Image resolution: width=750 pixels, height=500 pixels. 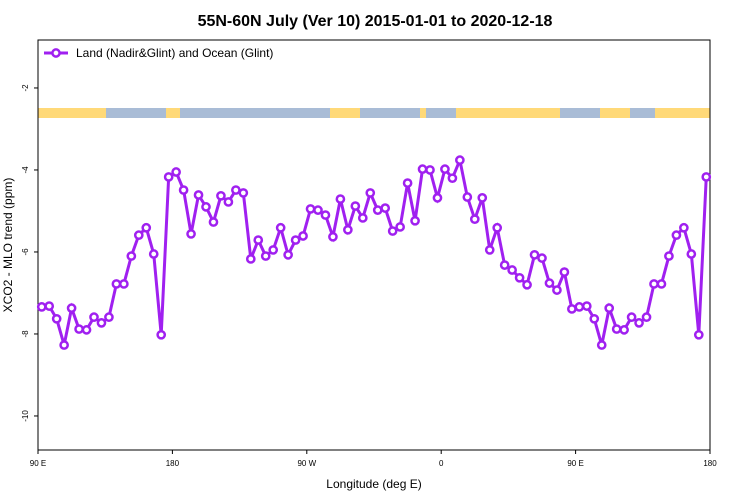 I want to click on x-tick-label: 90 W, so click(x=306, y=463).